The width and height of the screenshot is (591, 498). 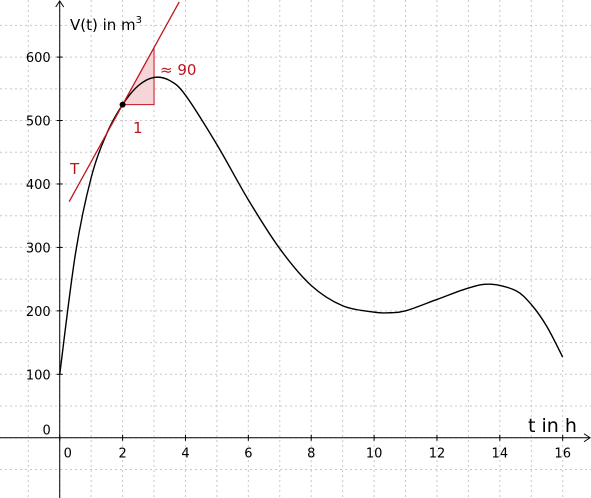 I want to click on tangent-point, so click(x=122, y=104).